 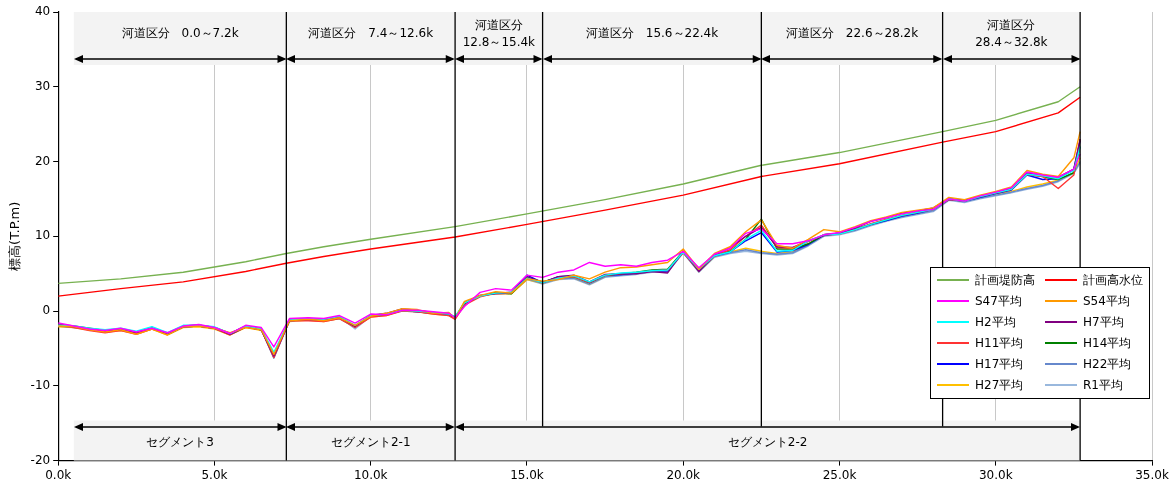 What do you see at coordinates (527, 474) in the screenshot?
I see `x-tick-label: 15.0k` at bounding box center [527, 474].